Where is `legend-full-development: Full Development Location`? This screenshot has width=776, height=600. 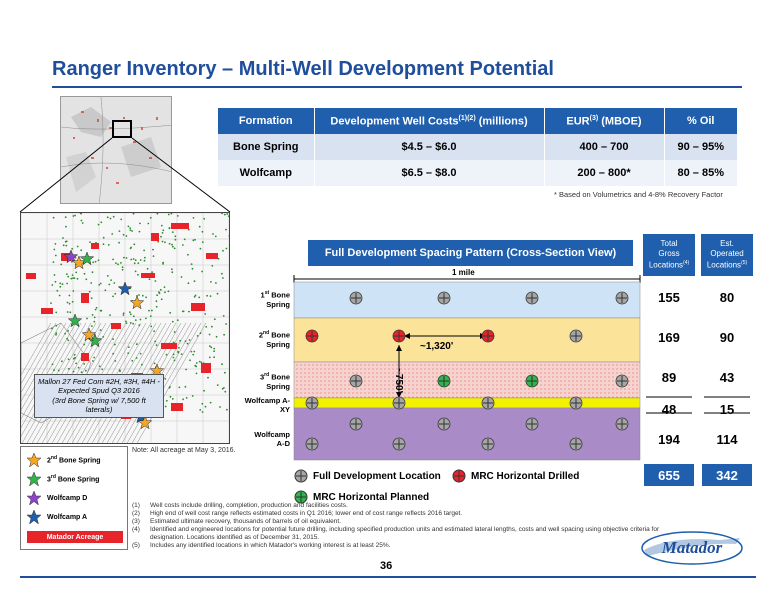 legend-full-development: Full Development Location is located at coordinates (367, 476).